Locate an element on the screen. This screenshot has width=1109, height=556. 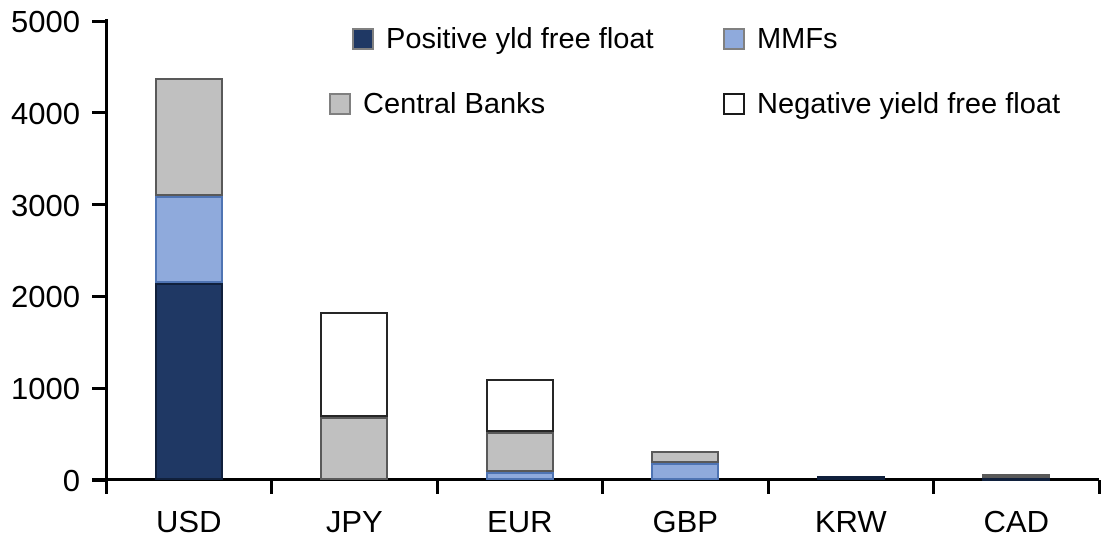
x-category-label-cad: CAD is located at coordinates (1016, 521).